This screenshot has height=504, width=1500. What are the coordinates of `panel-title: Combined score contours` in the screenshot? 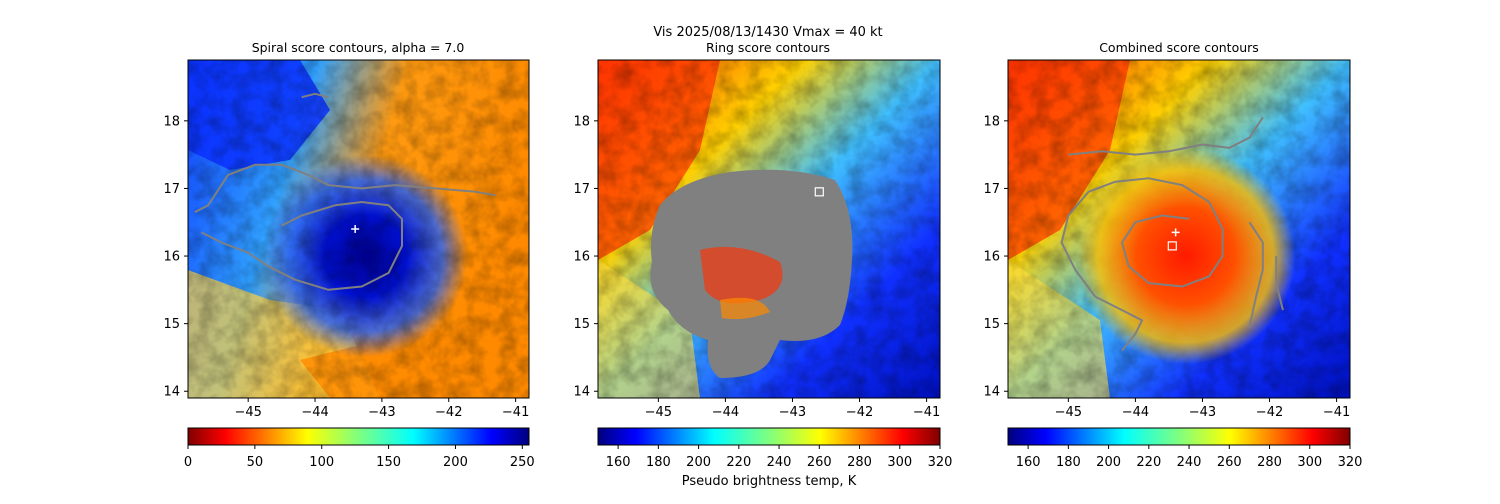 It's located at (1179, 47).